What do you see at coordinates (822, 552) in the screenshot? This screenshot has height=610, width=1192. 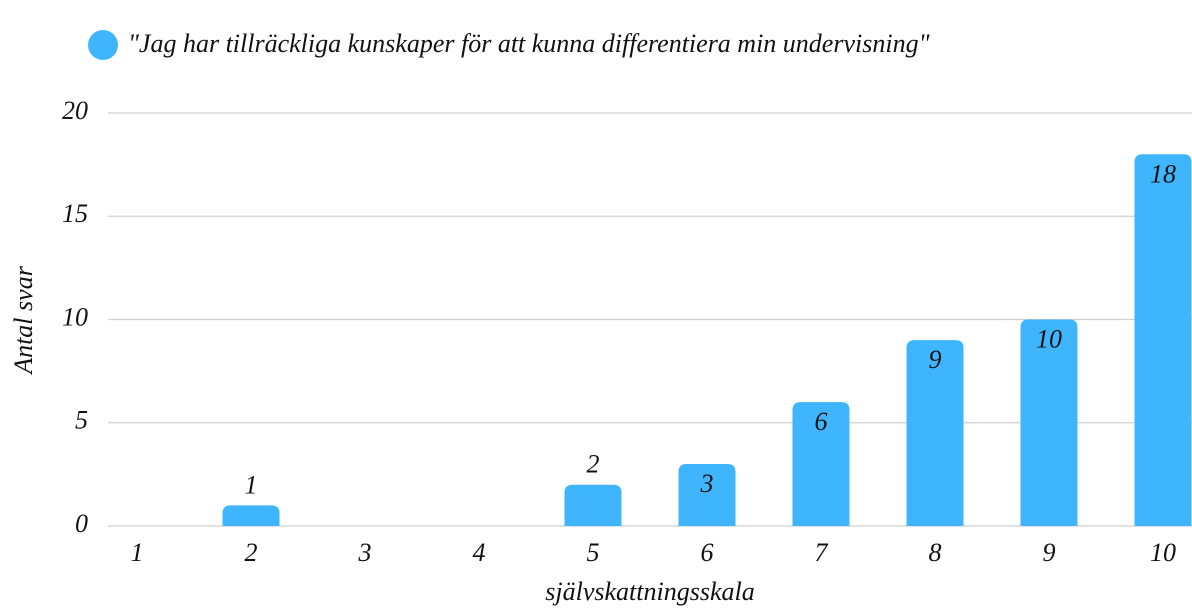 I see `x-tick-label: 7` at bounding box center [822, 552].